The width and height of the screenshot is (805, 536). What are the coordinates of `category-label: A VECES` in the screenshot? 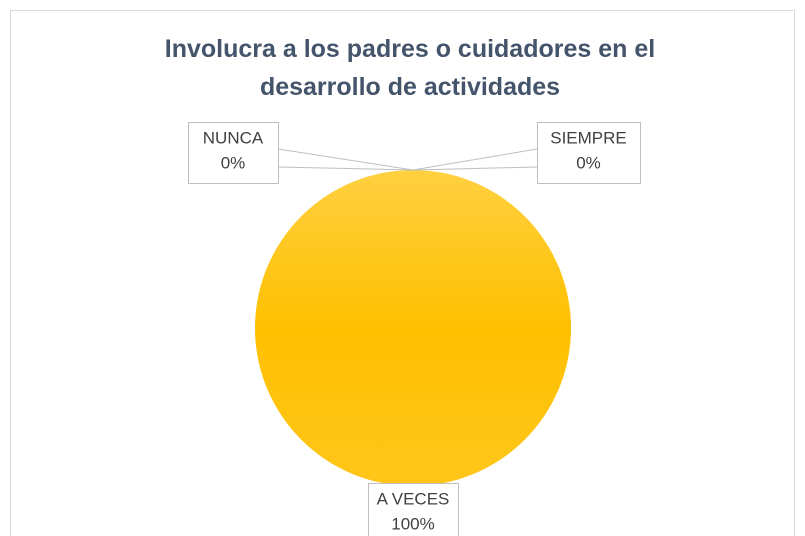 It's located at (413, 498).